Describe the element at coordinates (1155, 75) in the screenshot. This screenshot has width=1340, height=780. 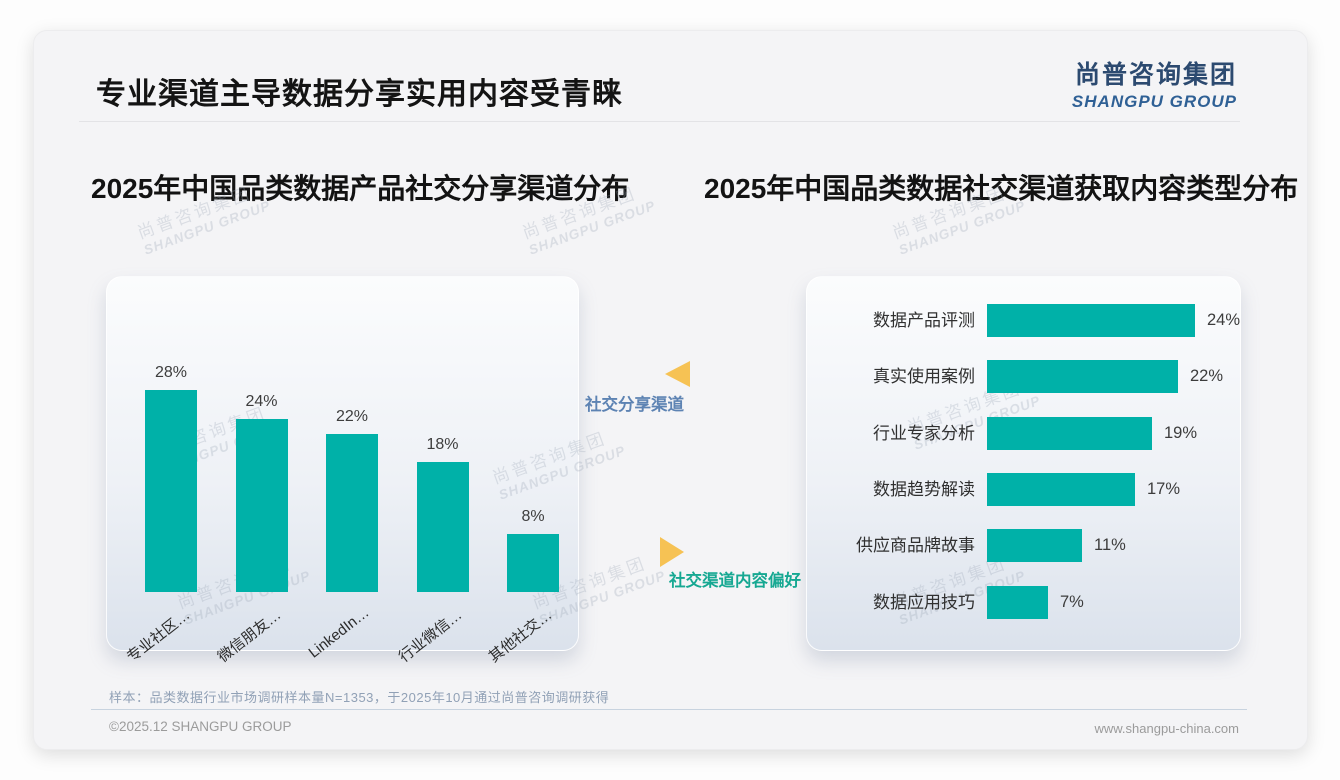
I see `logo-cn-text: 尚普咨询集团` at that location.